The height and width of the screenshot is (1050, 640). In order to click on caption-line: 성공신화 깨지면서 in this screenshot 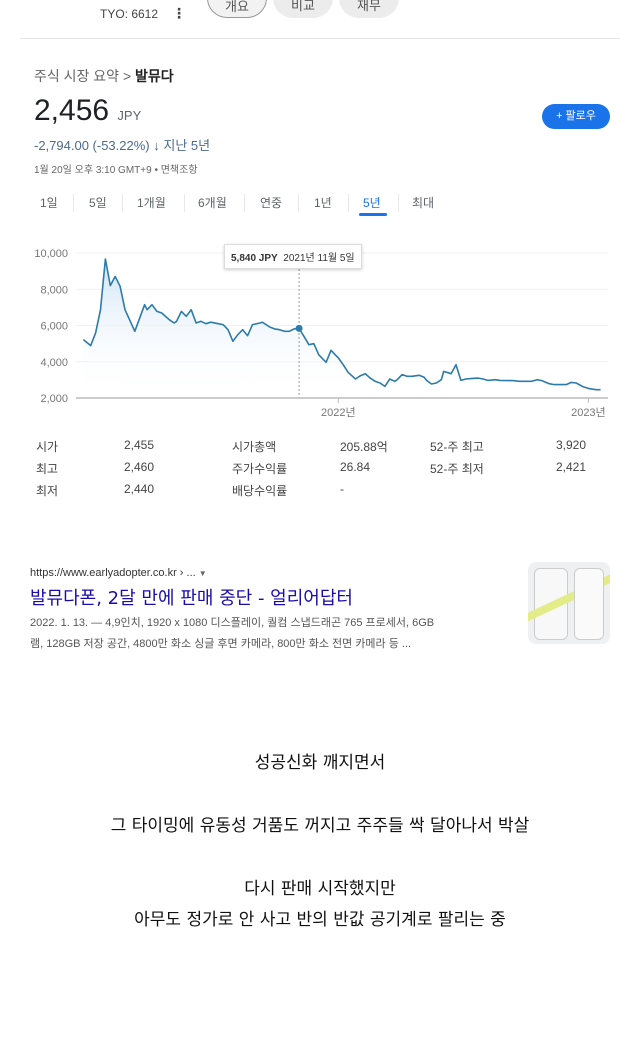, I will do `click(320, 763)`.